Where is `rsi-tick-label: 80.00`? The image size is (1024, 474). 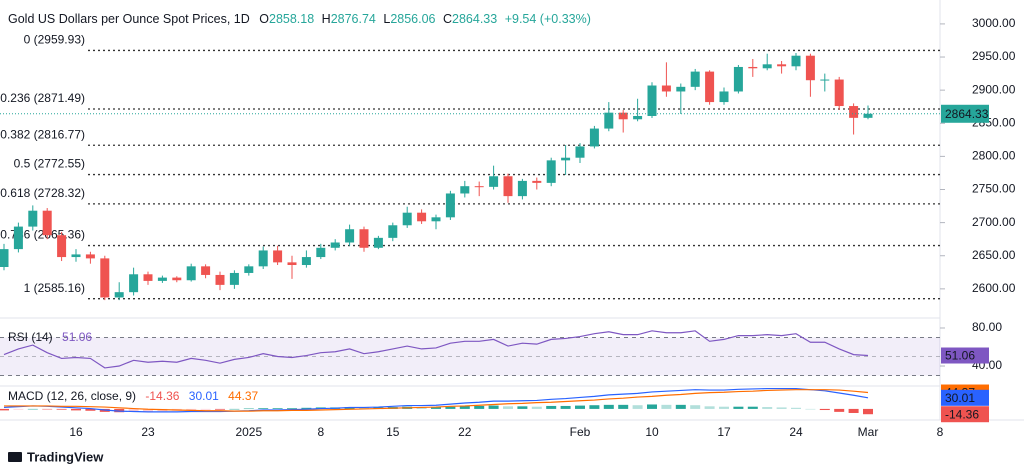 rsi-tick-label: 80.00 is located at coordinates (987, 327).